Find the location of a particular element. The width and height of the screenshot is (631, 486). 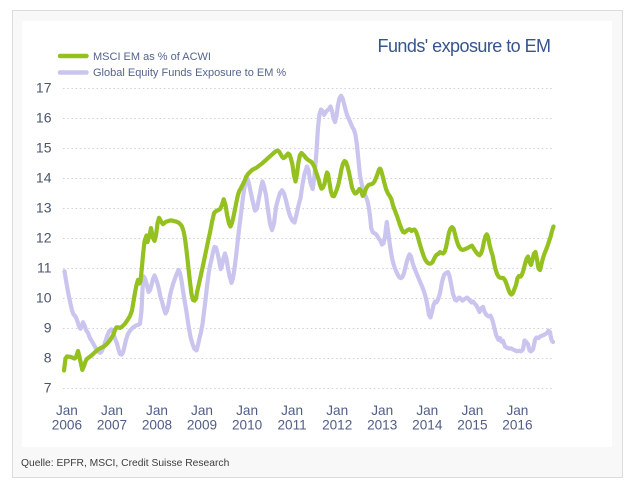

svg-text: Funds' exposure to EM is located at coordinates (464, 46).